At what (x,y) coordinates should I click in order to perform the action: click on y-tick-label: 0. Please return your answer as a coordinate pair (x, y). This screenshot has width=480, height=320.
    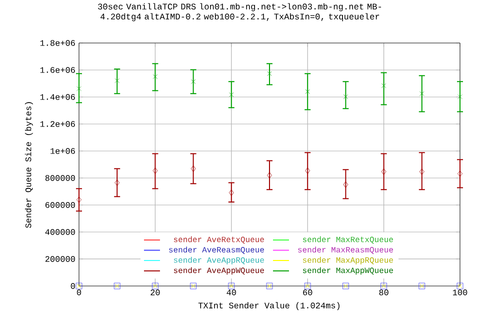
    Looking at the image, I should click on (72, 286).